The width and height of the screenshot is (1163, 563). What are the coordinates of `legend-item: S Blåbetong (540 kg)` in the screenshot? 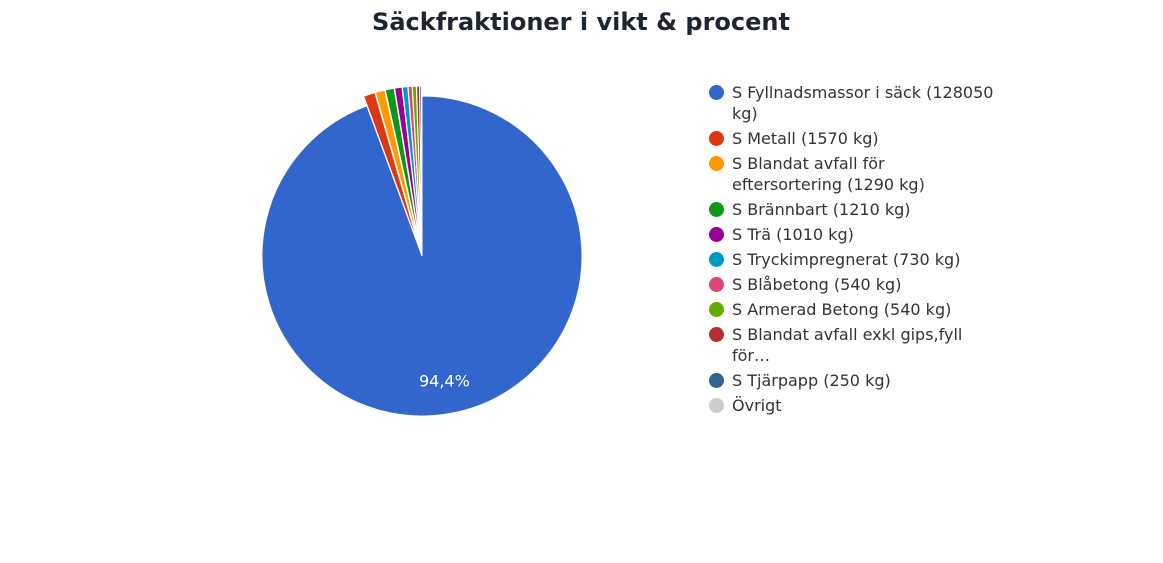 It's located at (853, 284).